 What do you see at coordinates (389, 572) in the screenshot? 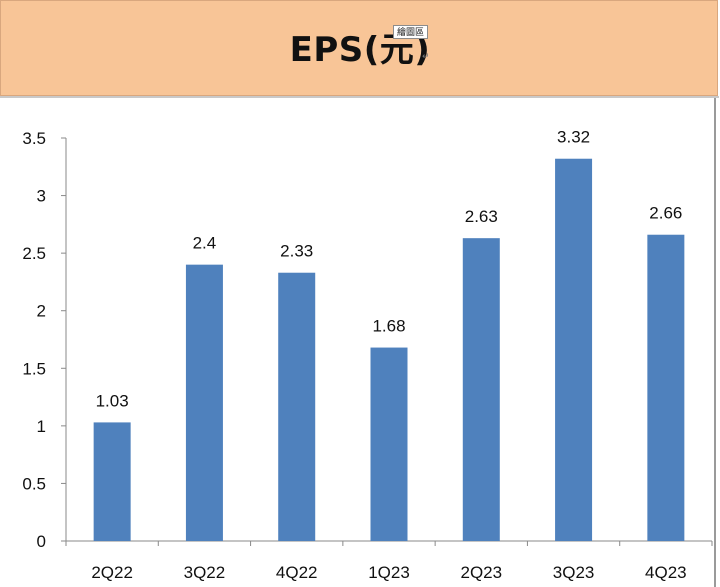
I see `x-tick-label: 1Q23` at bounding box center [389, 572].